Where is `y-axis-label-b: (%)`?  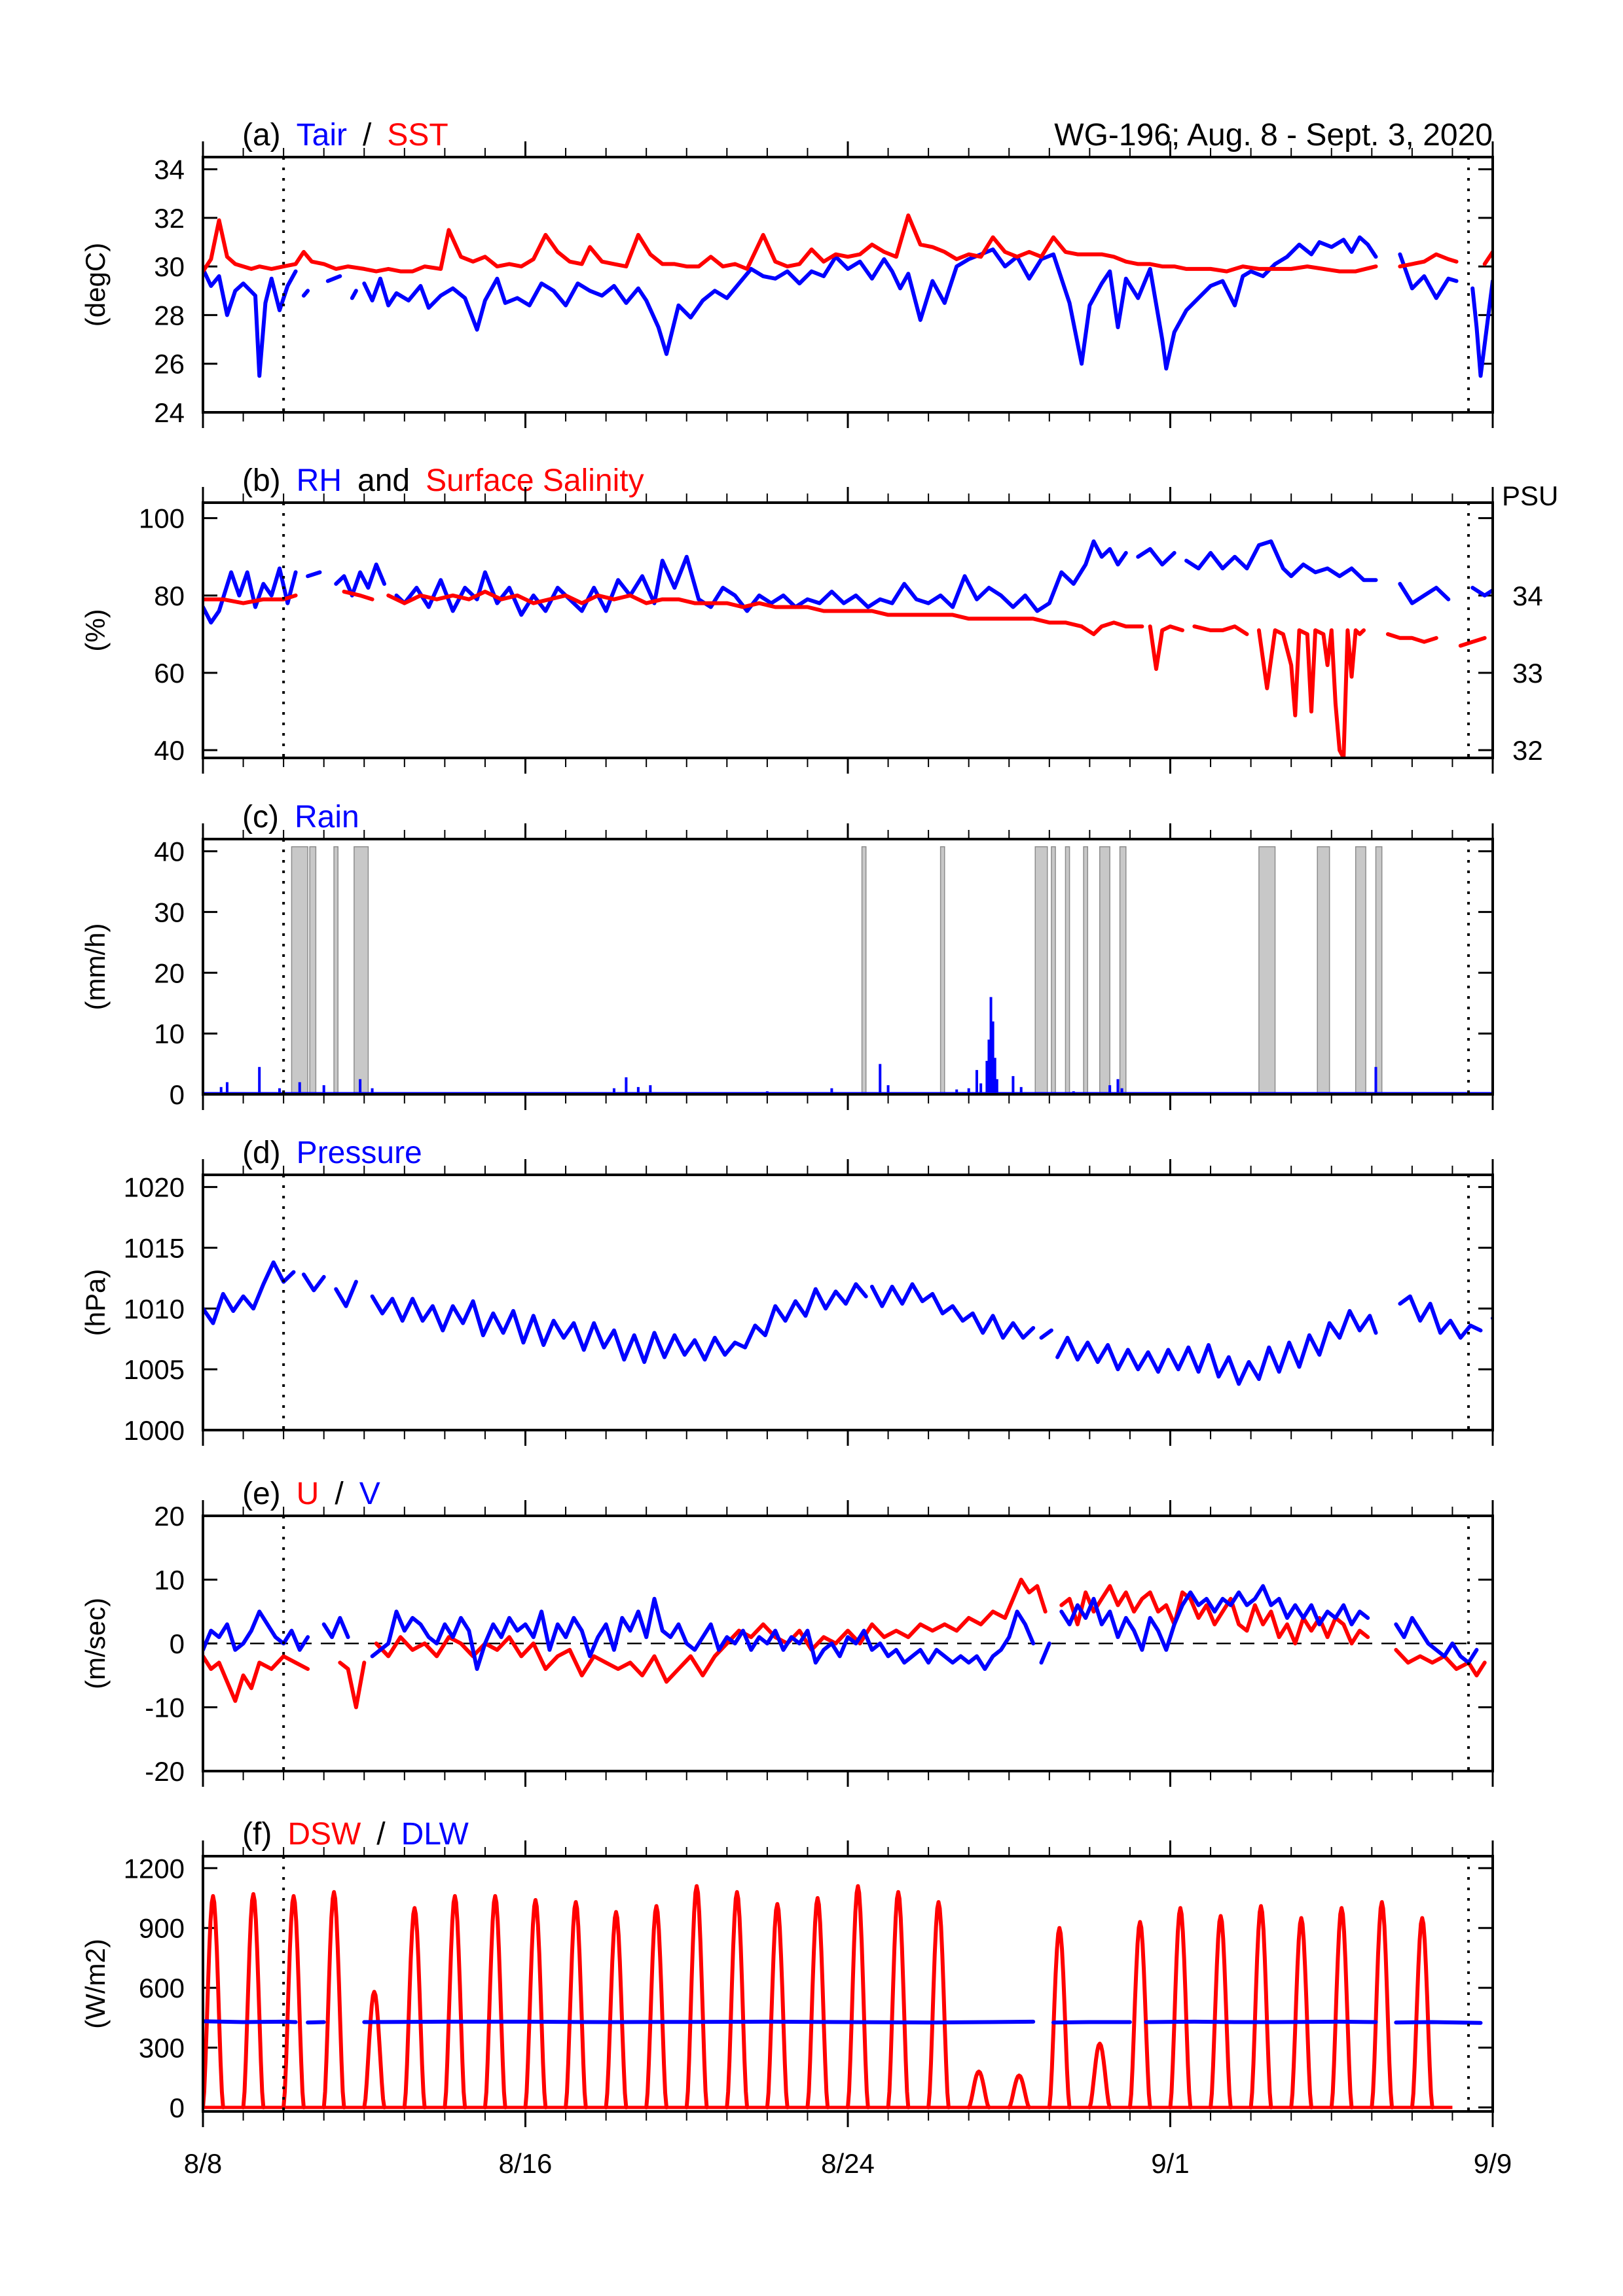
y-axis-label-b: (%) is located at coordinates (95, 630).